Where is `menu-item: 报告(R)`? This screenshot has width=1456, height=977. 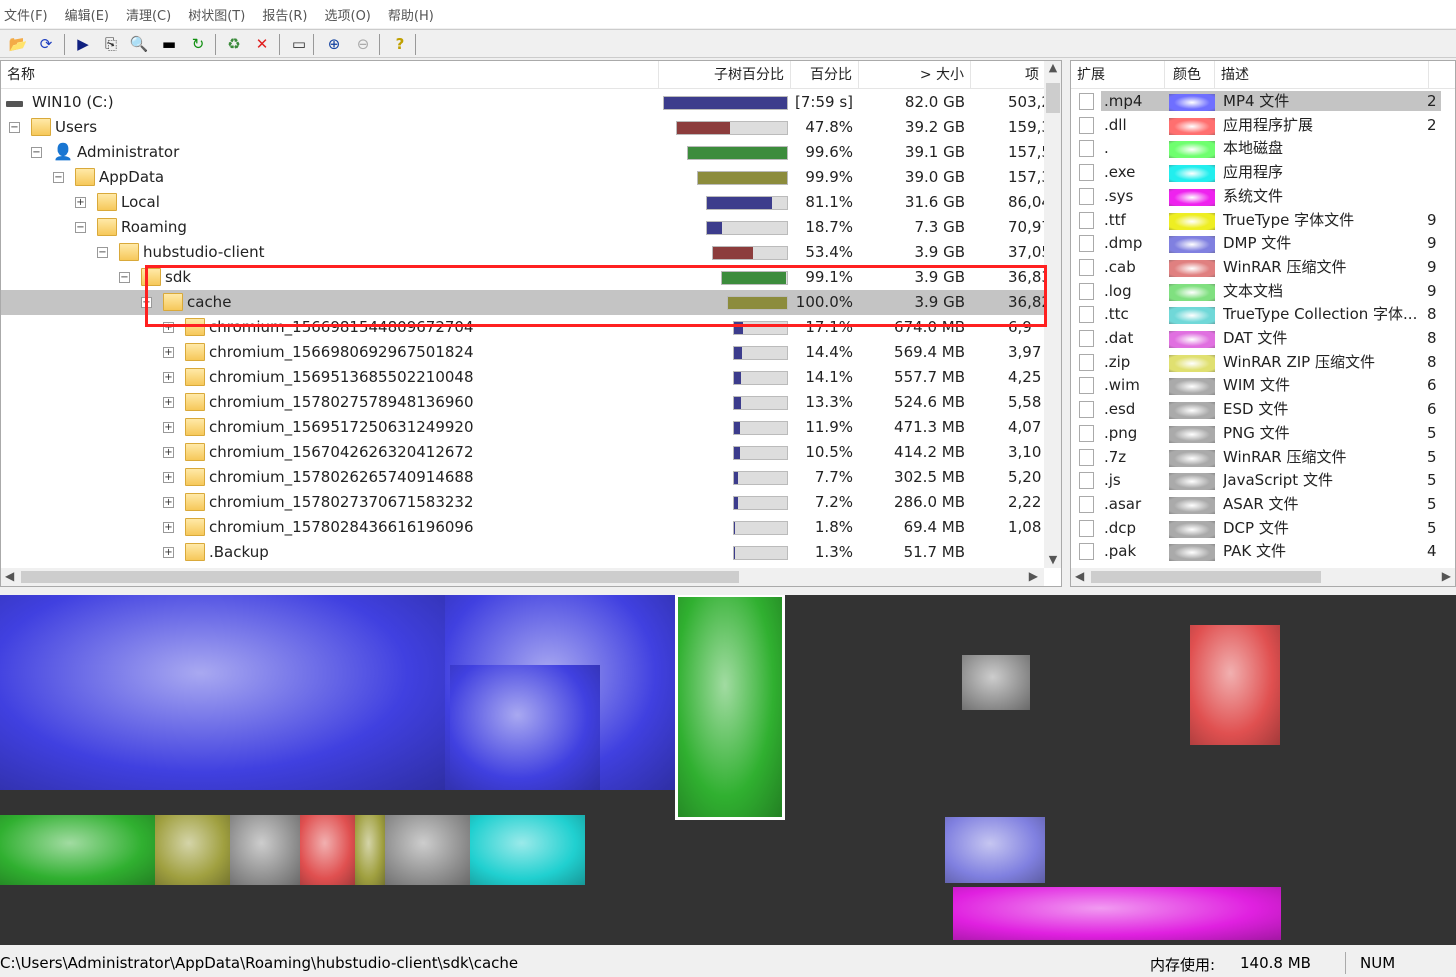
menu-item: 报告(R) is located at coordinates (285, 16).